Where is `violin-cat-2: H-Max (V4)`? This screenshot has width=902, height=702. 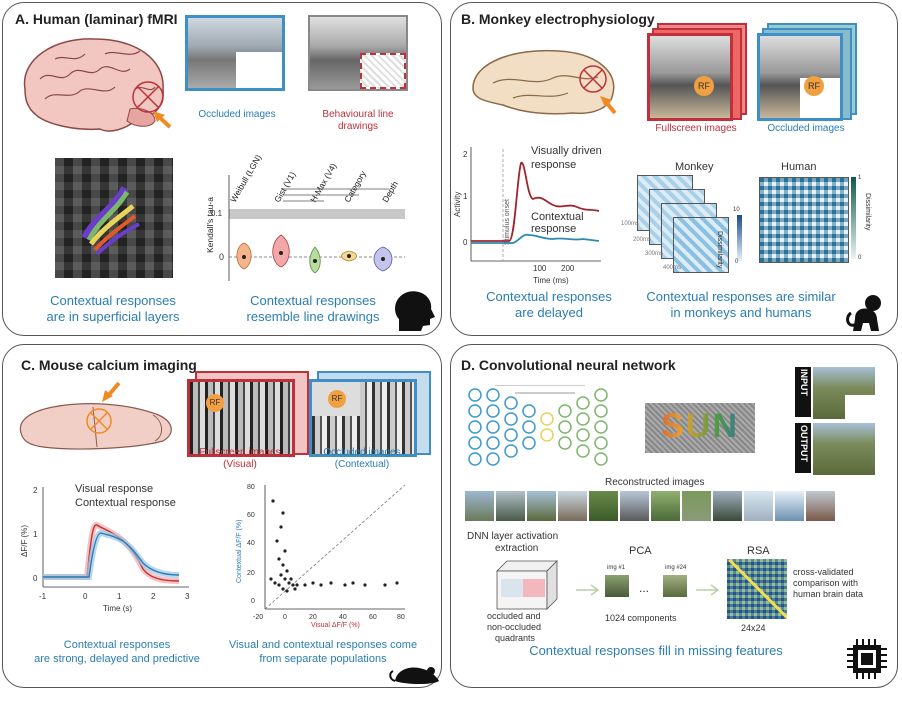
violin-cat-2: H-Max (V4) is located at coordinates (323, 182).